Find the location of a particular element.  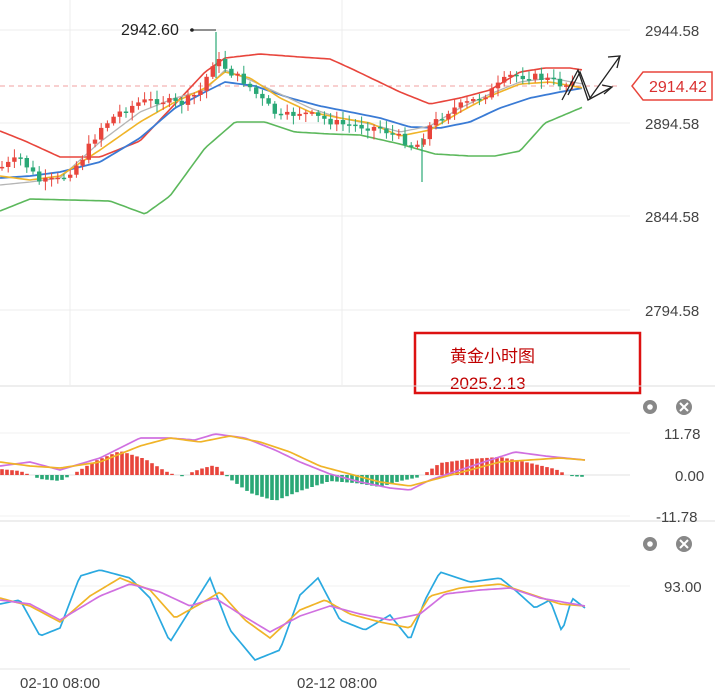

y-tick-kdj-0: 93.00 is located at coordinates (683, 587).